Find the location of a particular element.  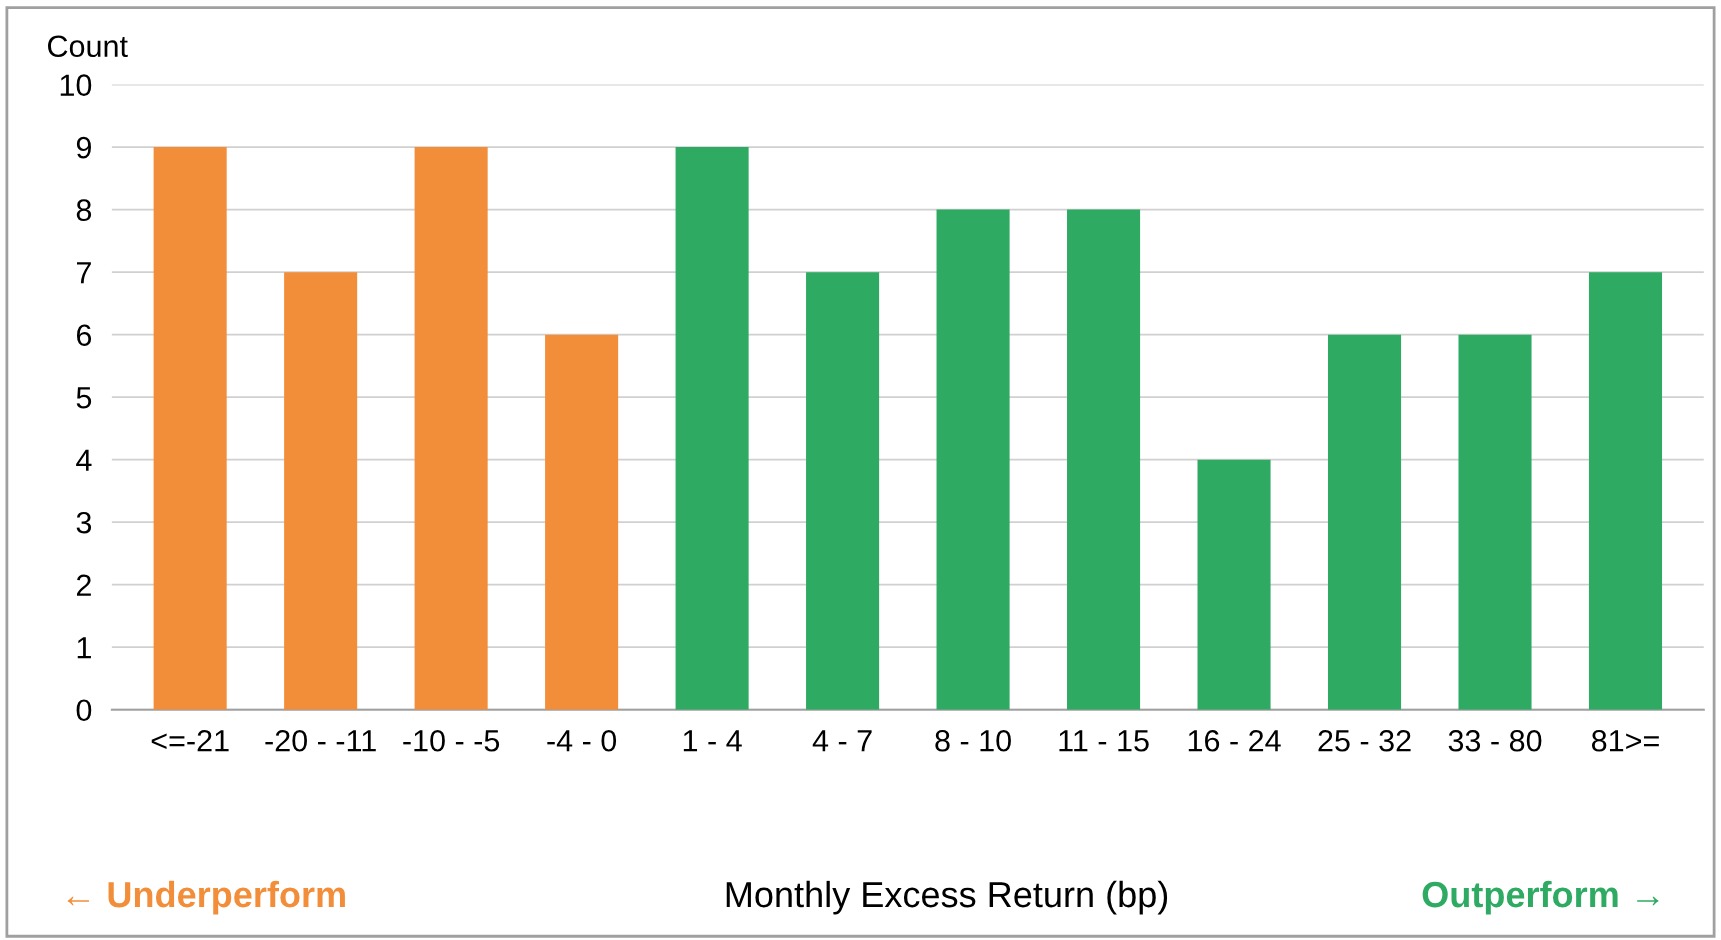

y-tick-label: 4 is located at coordinates (84, 460).